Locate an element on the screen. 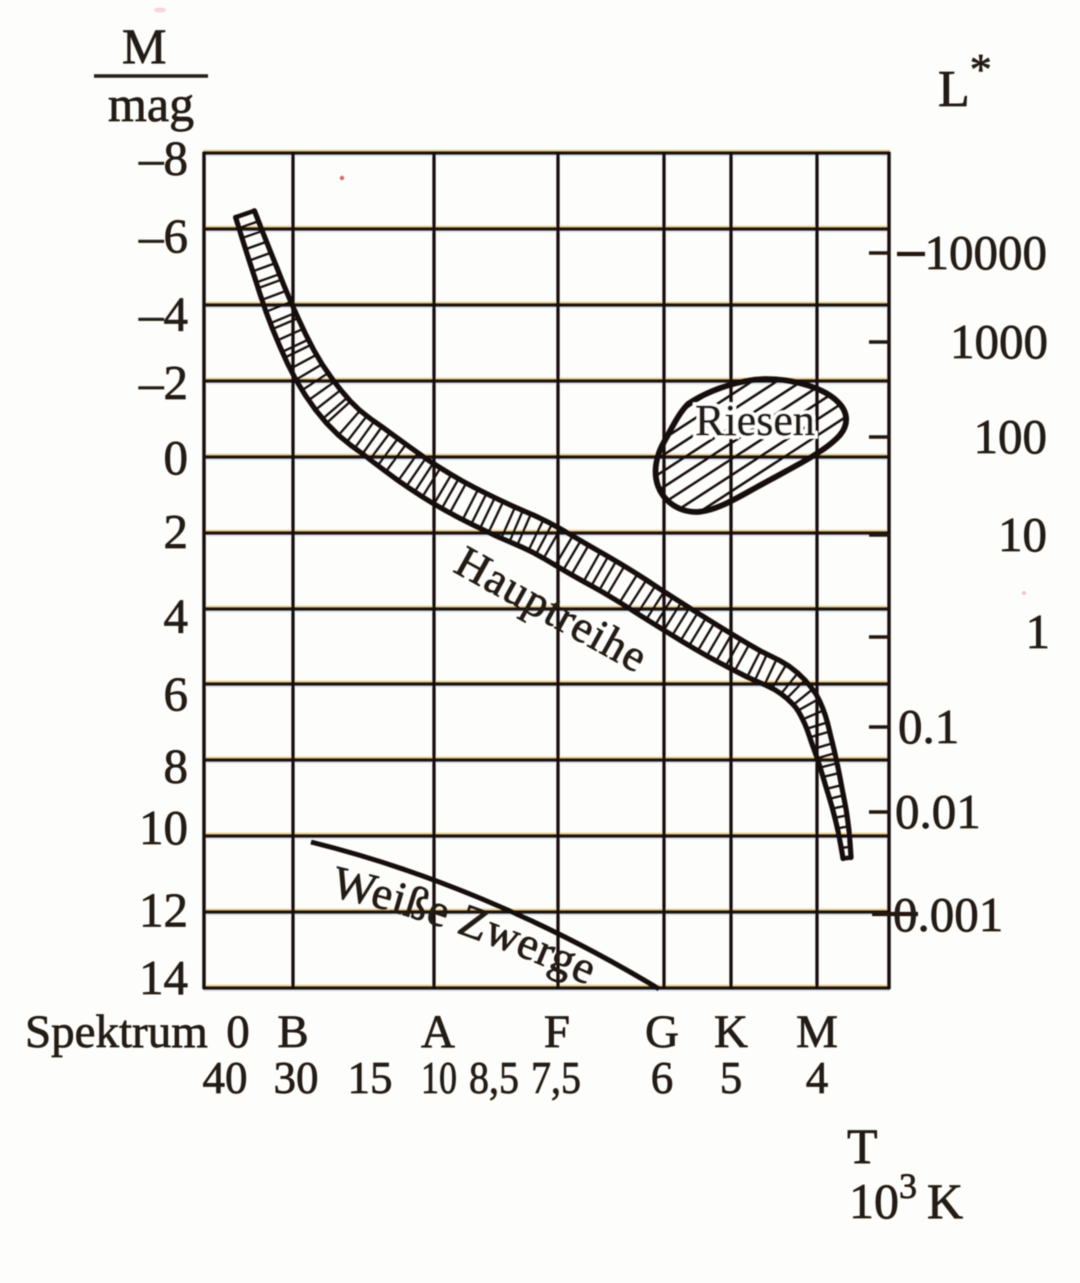 This screenshot has width=1080, height=1283. svg-text: T is located at coordinates (862, 1146).